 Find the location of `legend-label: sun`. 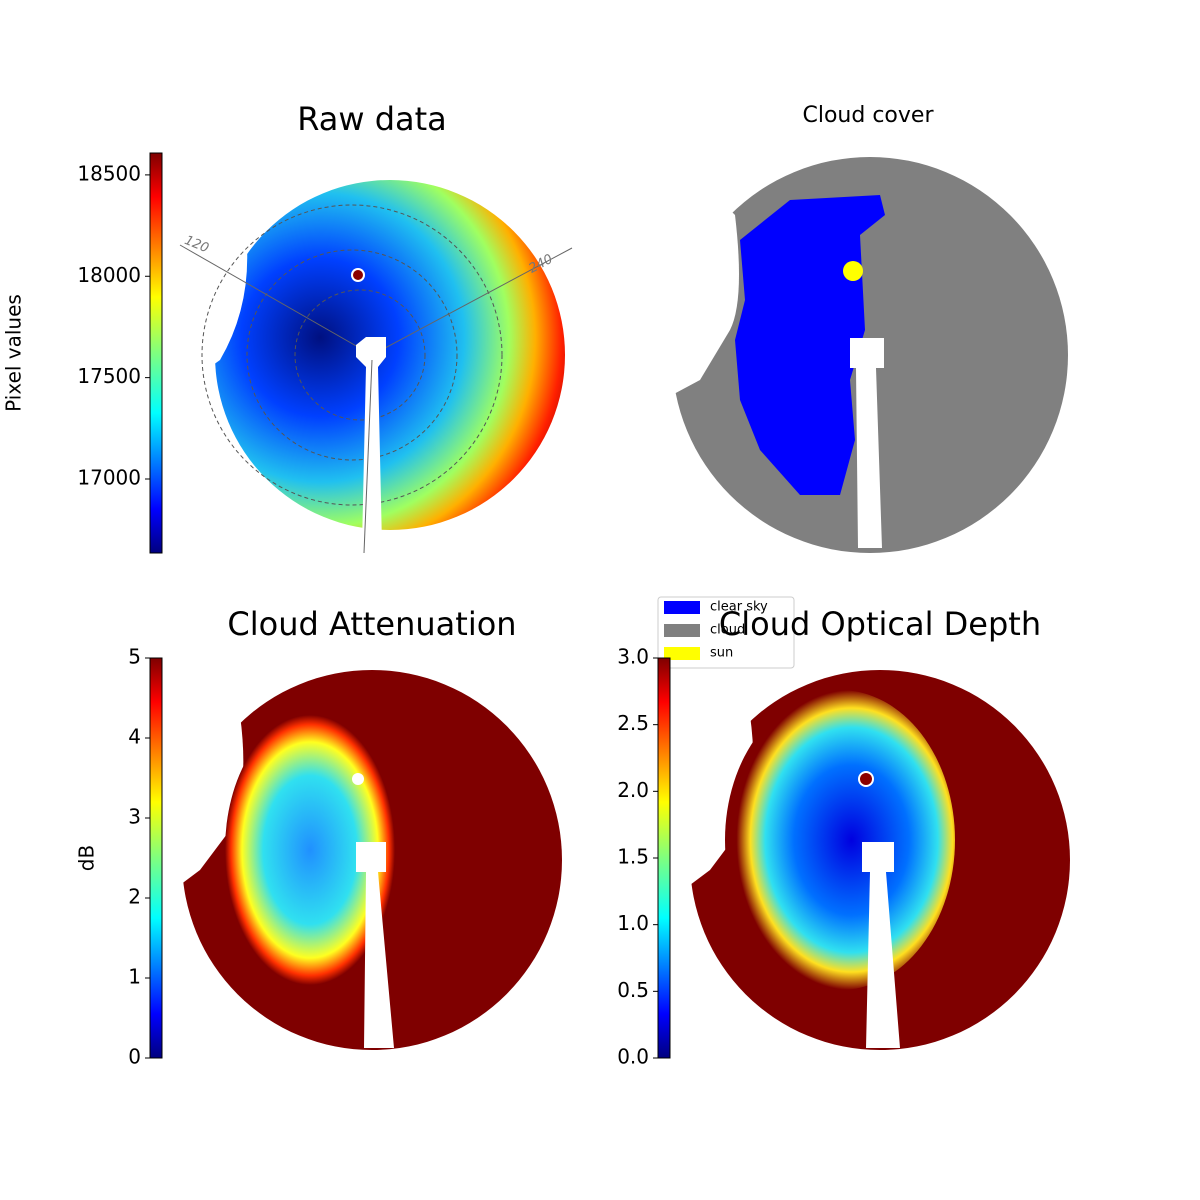

legend-label: sun is located at coordinates (721, 653).